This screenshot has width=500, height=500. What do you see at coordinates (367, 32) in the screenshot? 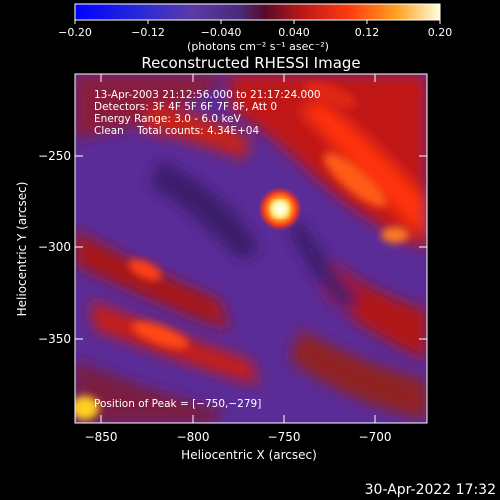
I see `colorbar-tick-label: 0.12` at bounding box center [367, 32].